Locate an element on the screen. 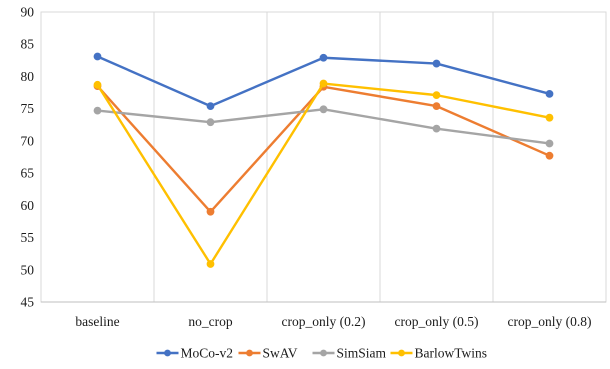 The height and width of the screenshot is (369, 610). x-tick-label: crop_only (0.2) is located at coordinates (324, 321).